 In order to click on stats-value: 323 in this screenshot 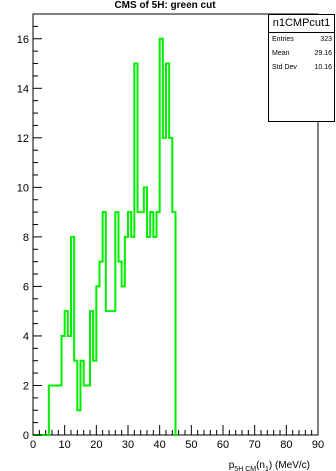, I will do `click(326, 39)`.